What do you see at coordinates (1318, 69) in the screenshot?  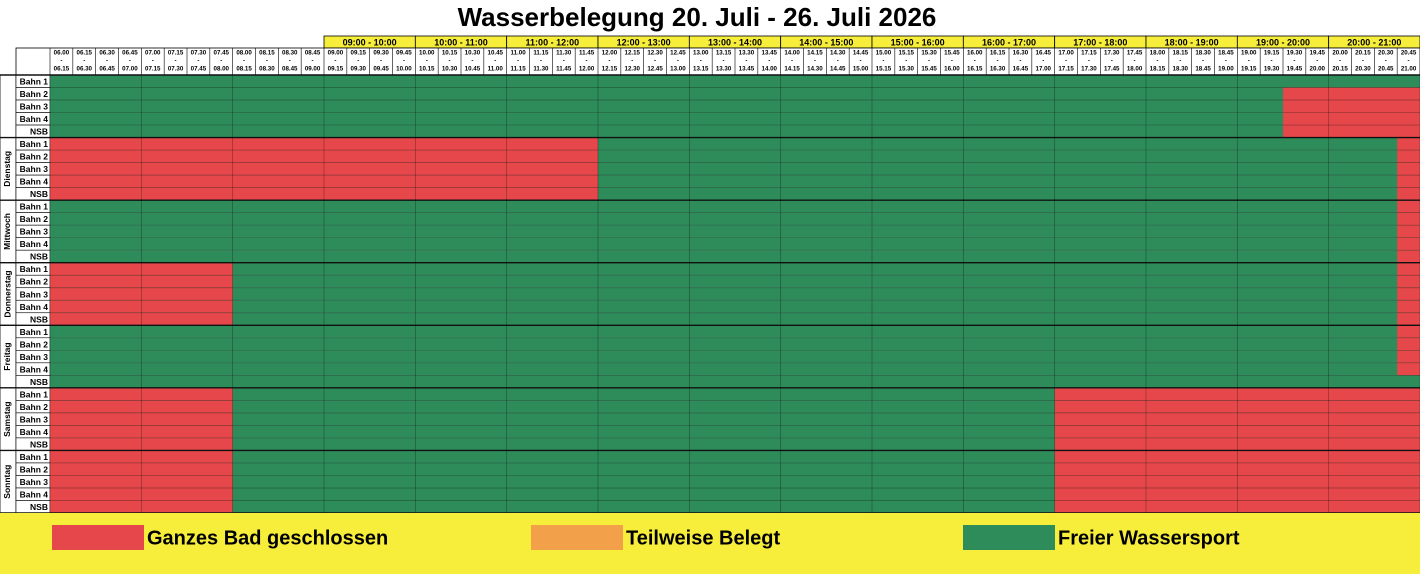 I see `slot-end: 20.00` at bounding box center [1318, 69].